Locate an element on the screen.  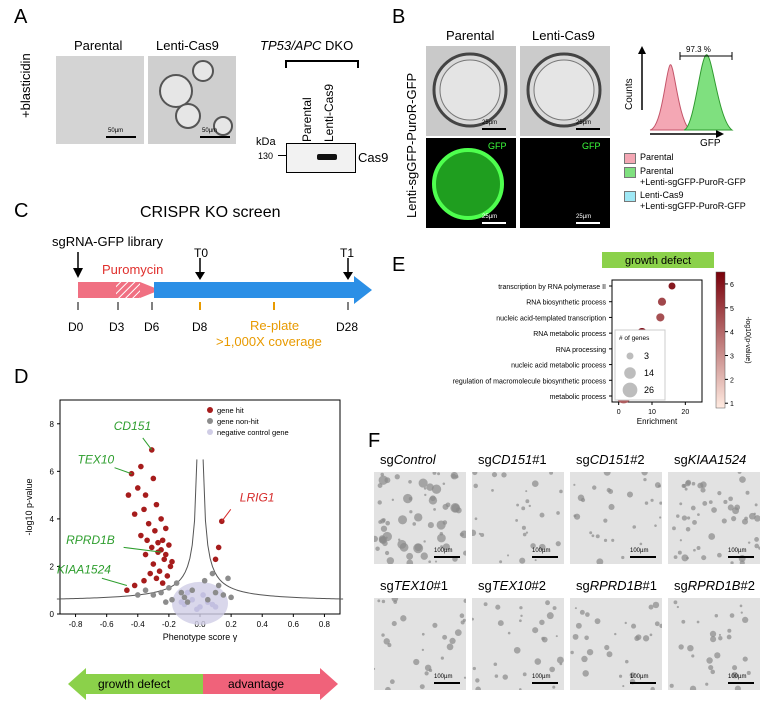
flow-legend-item: Parental +Lenti-sgGFP-PuroR-GFP is located at coordinates (694, 177).